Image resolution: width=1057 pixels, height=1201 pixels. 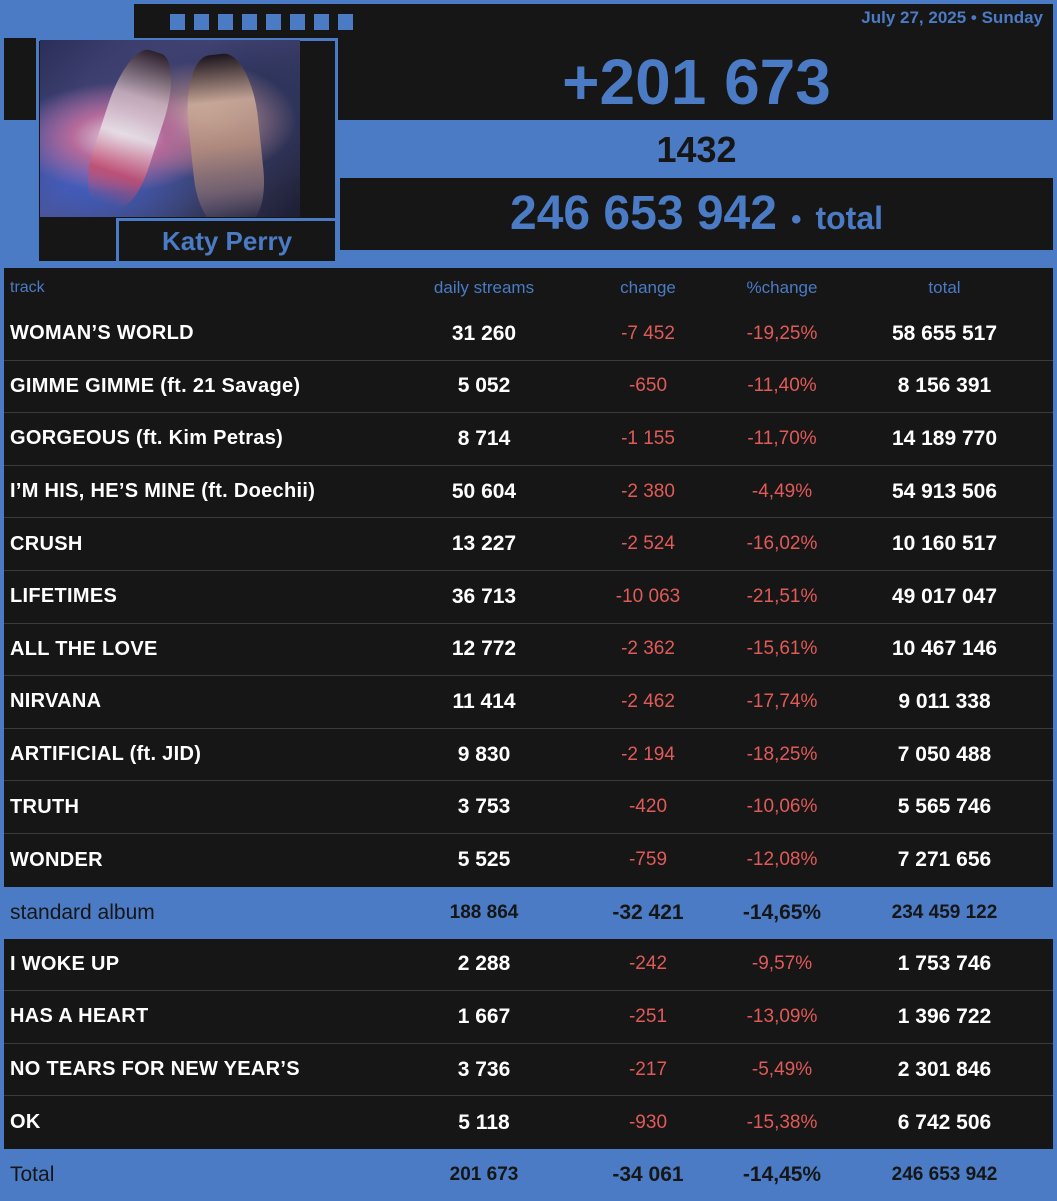 I want to click on total-streams: 14 189 770, so click(x=944, y=438).